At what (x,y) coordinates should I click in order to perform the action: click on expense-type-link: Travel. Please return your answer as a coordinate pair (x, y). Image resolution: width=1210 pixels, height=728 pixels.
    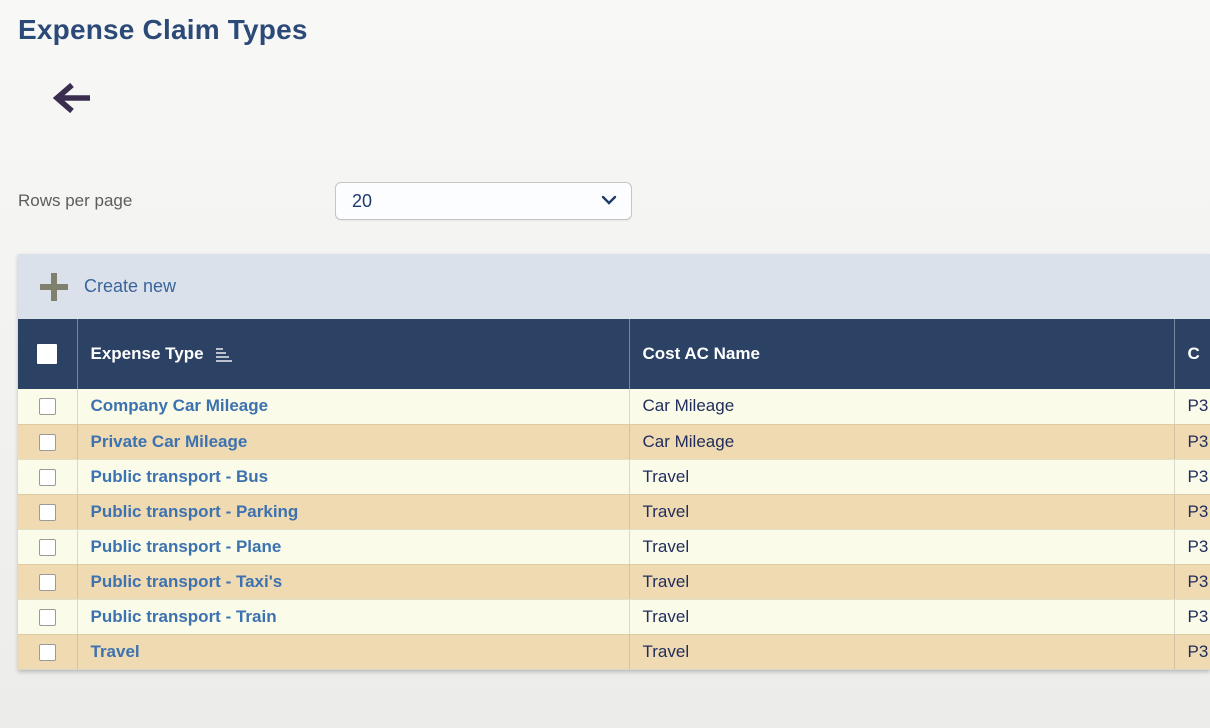
    Looking at the image, I should click on (115, 651).